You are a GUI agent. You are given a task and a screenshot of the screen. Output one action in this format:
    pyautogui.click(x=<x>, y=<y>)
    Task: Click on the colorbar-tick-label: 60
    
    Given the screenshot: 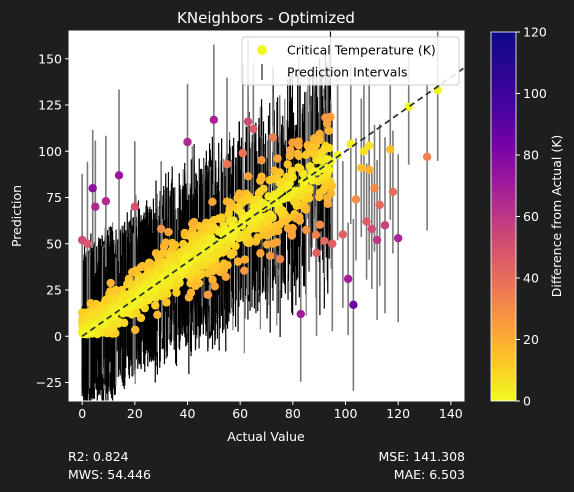 What is the action you would take?
    pyautogui.click(x=531, y=216)
    